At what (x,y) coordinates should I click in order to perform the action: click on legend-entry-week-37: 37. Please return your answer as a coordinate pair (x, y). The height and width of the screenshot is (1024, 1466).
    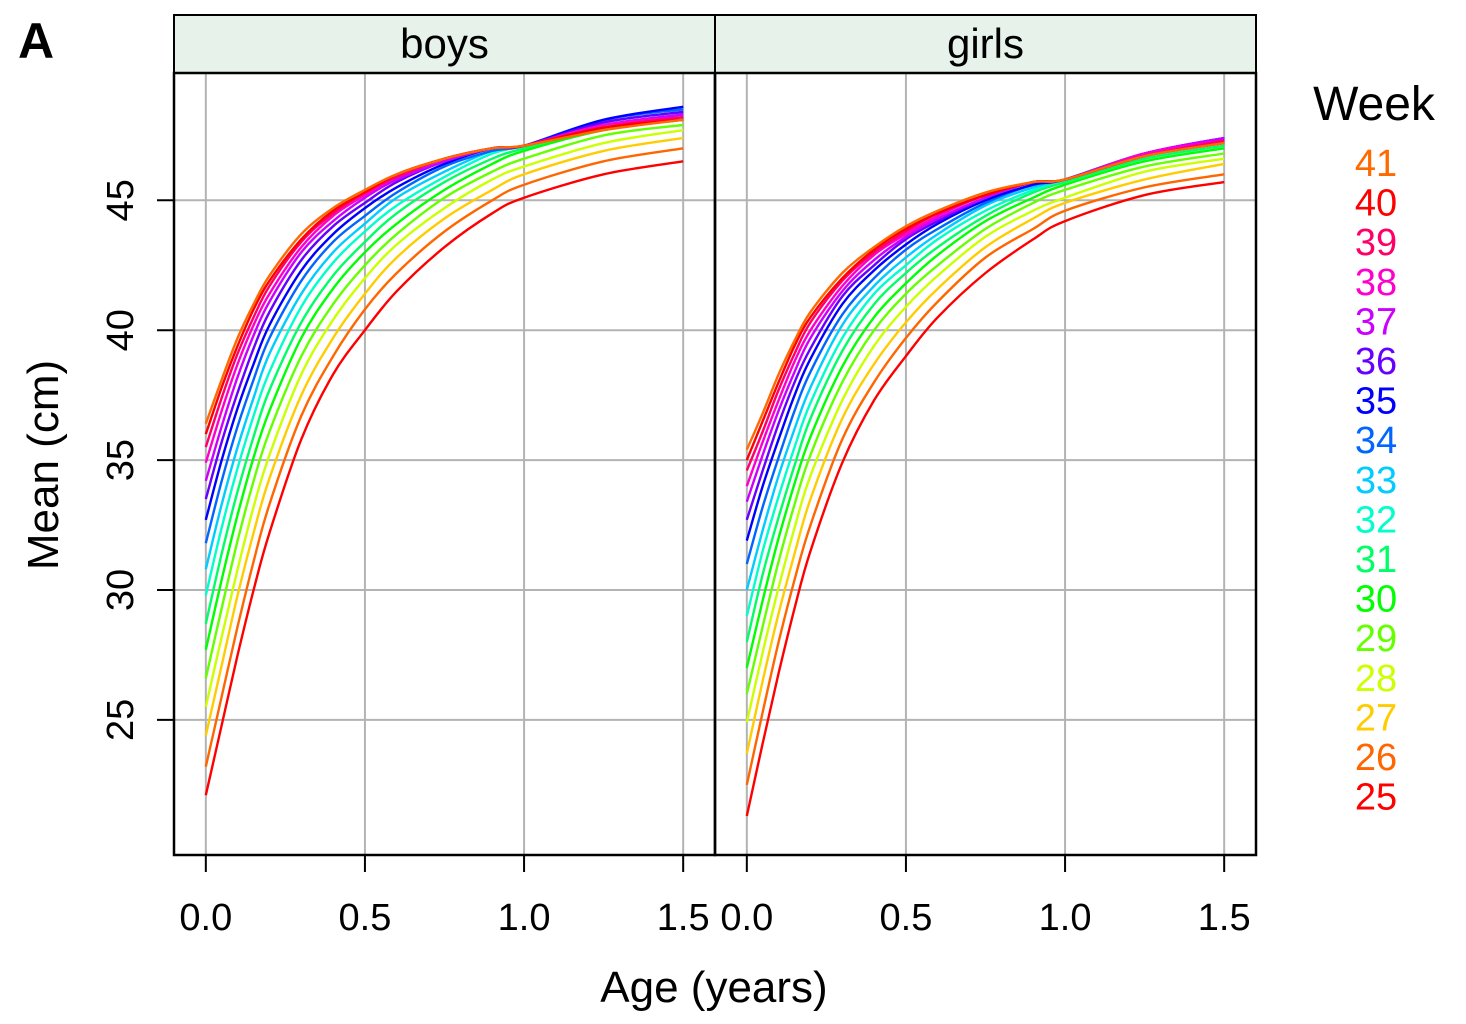
    Looking at the image, I should click on (1376, 322).